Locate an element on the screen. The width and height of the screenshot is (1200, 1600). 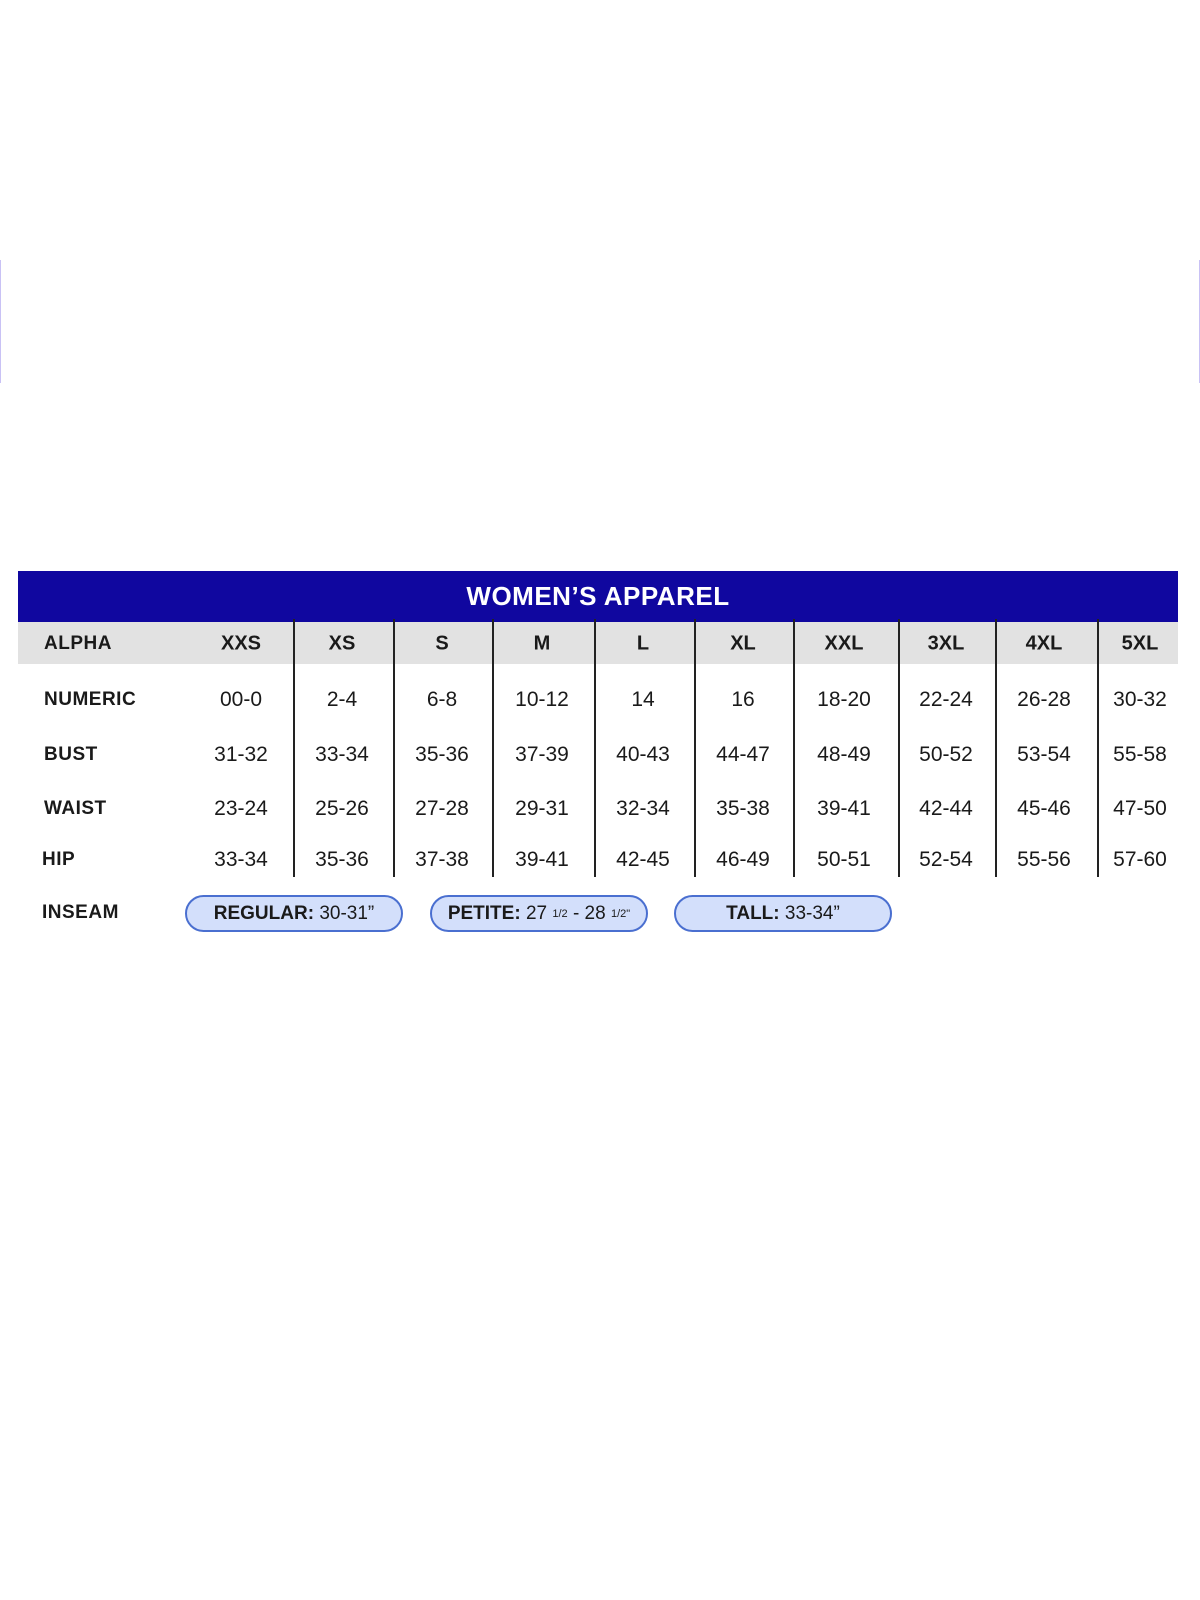
table-cell: 48-49 is located at coordinates (844, 754).